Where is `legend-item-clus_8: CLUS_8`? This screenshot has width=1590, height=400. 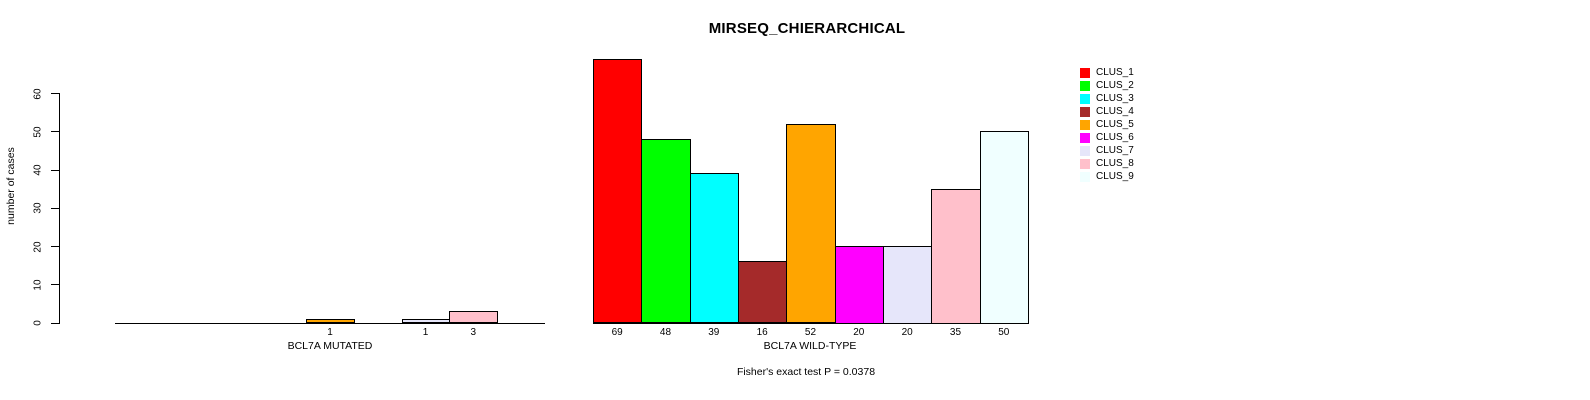 legend-item-clus_8: CLUS_8 is located at coordinates (1107, 163).